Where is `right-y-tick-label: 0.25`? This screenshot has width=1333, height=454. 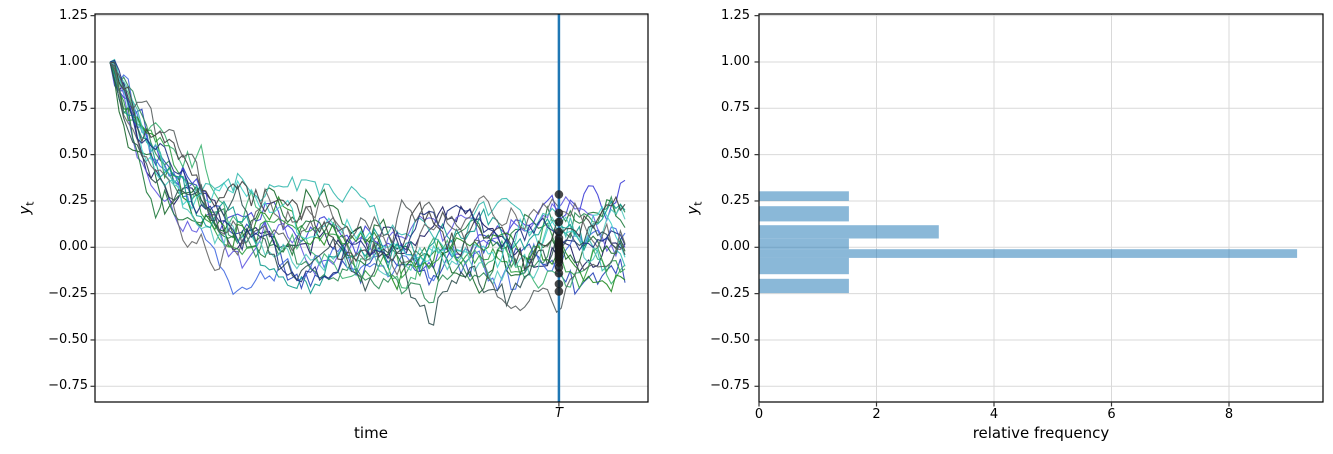 right-y-tick-label: 0.25 is located at coordinates (735, 200).